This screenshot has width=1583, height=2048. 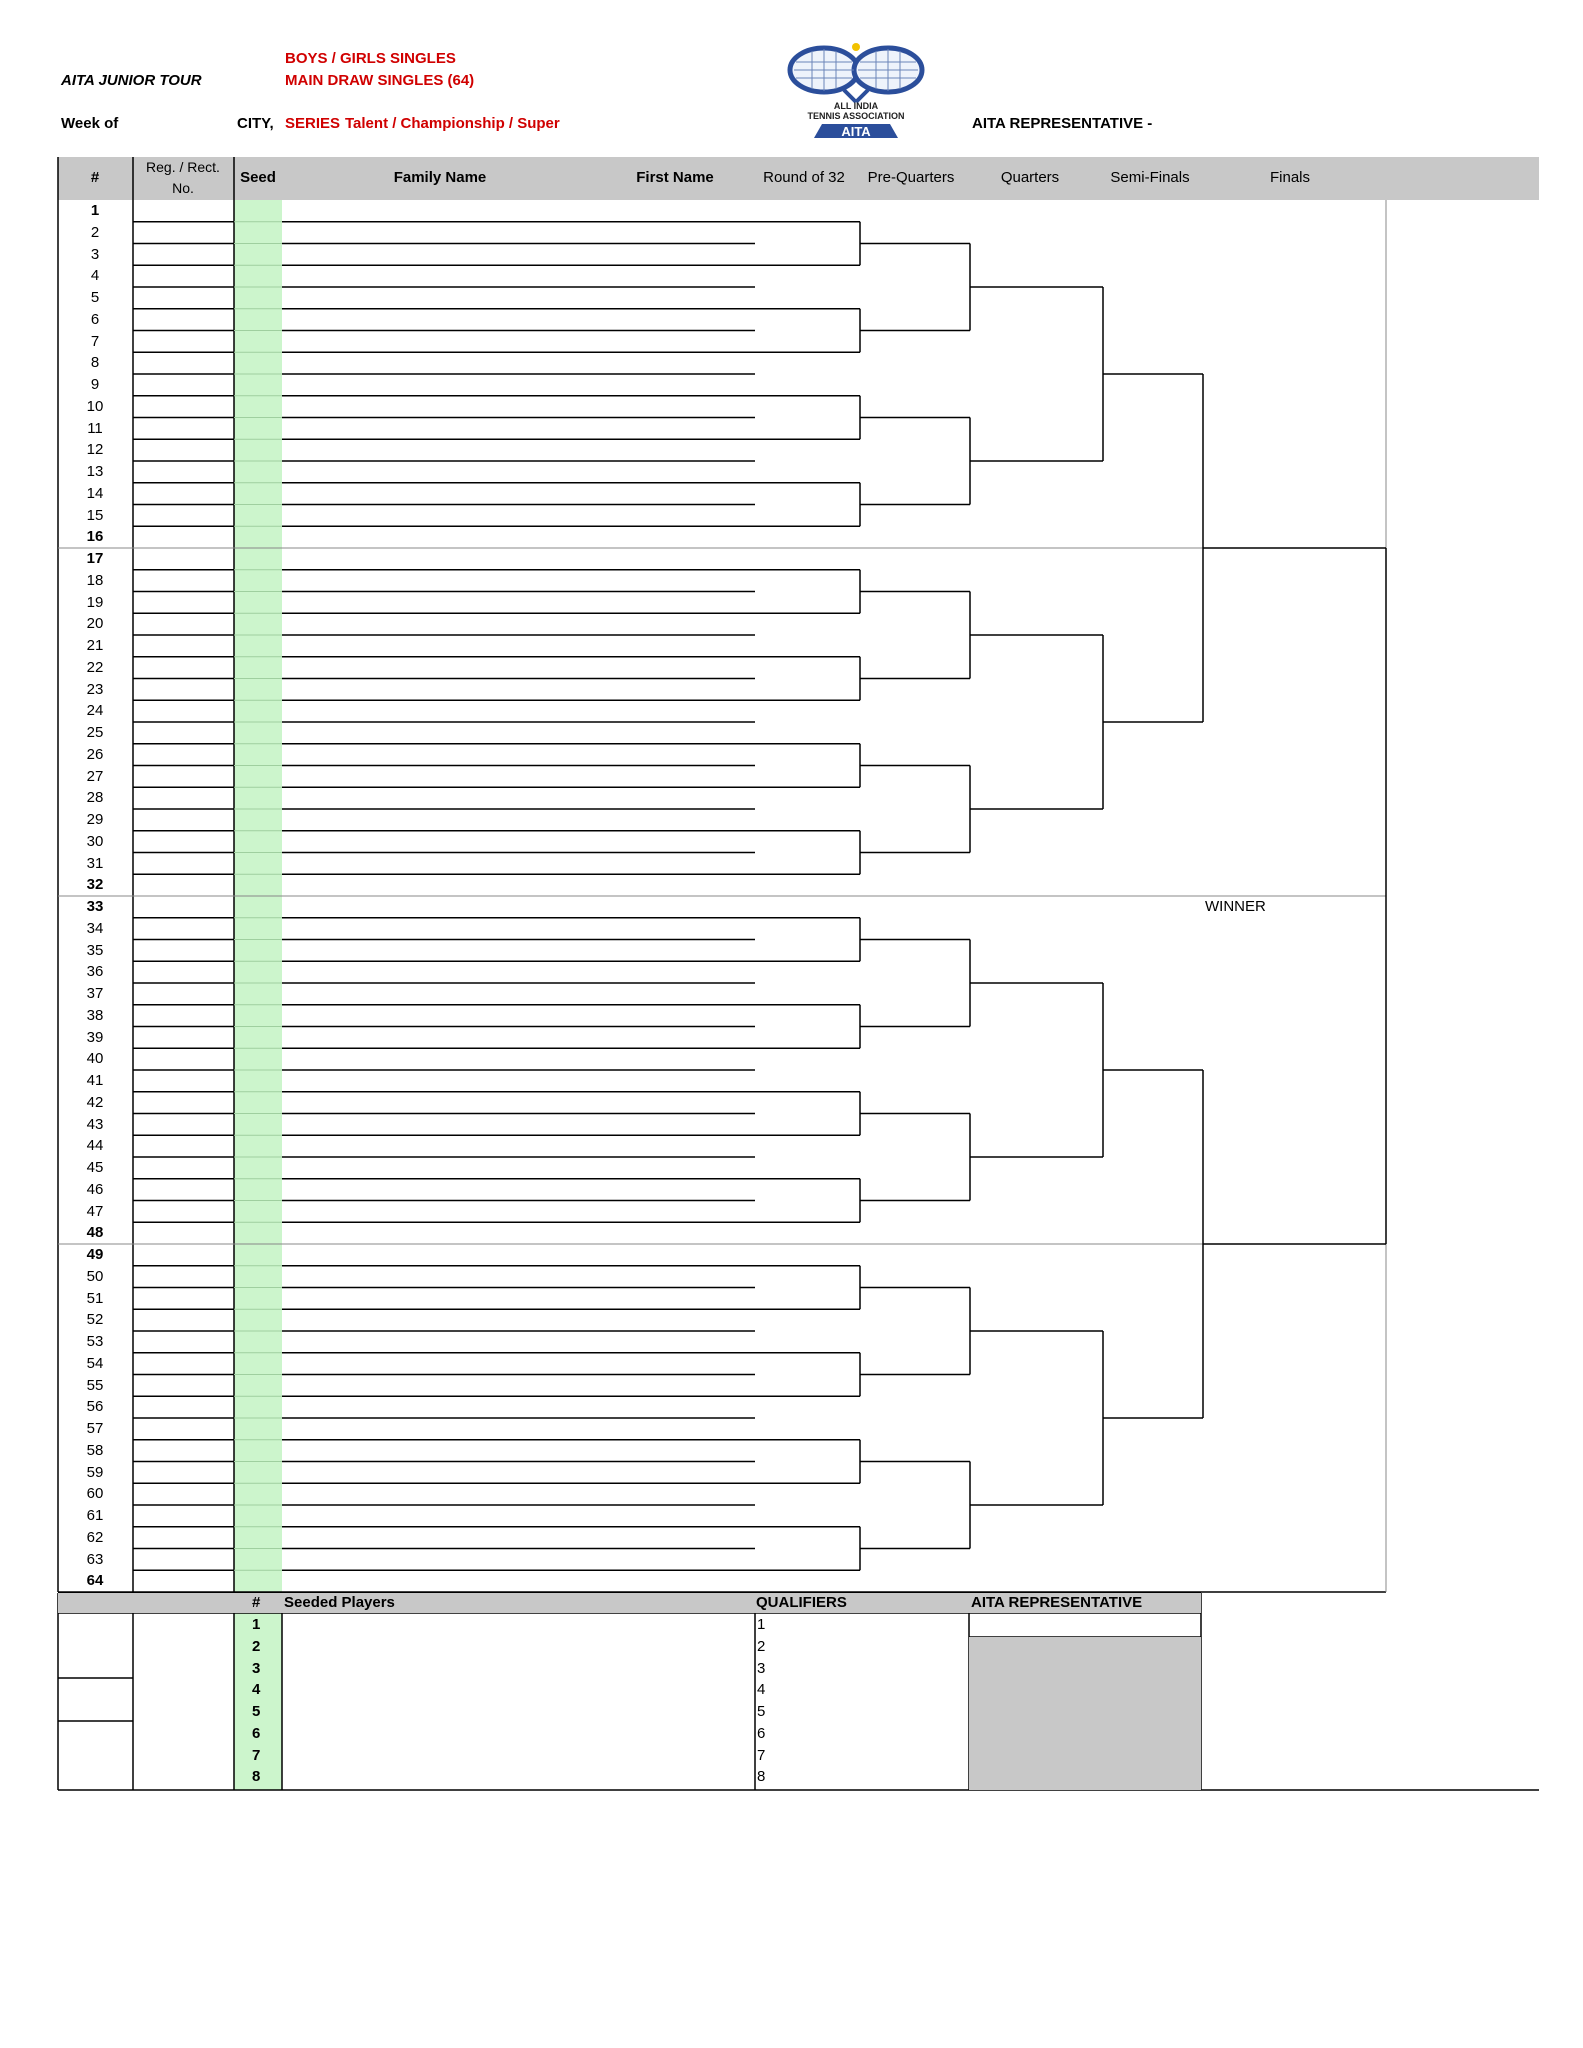 What do you see at coordinates (95, 819) in the screenshot?
I see `row-number: 29` at bounding box center [95, 819].